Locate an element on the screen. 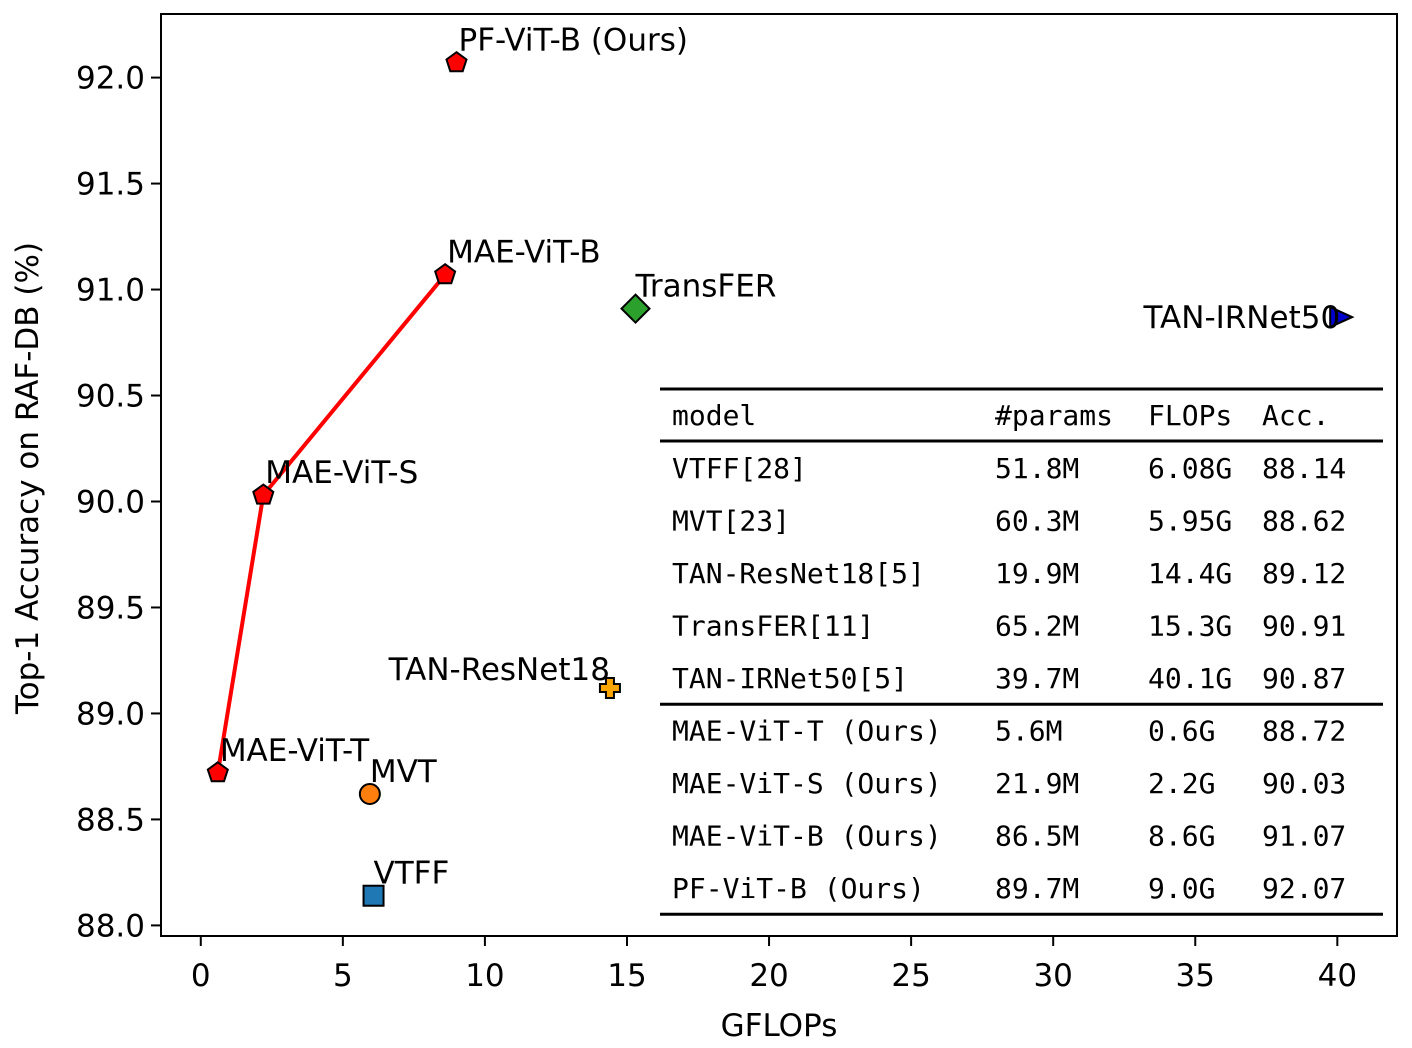  x-tick-label: 10 is located at coordinates (484, 976).